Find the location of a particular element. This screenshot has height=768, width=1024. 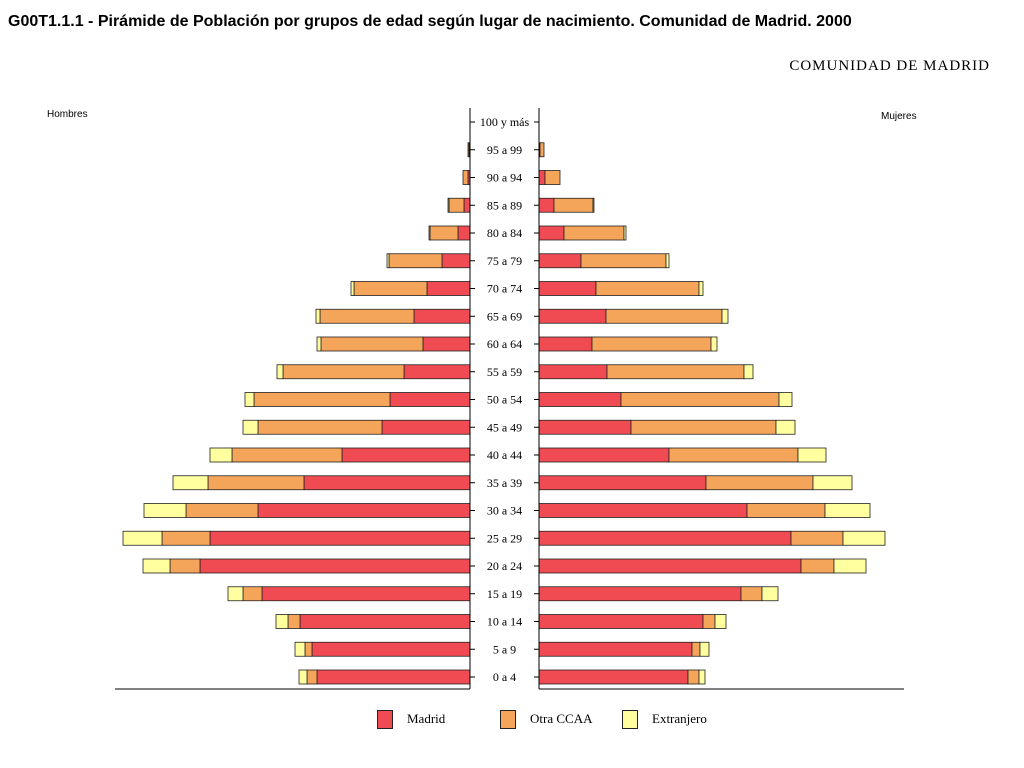

age-label-7: 35 a 39 is located at coordinates (504, 483).